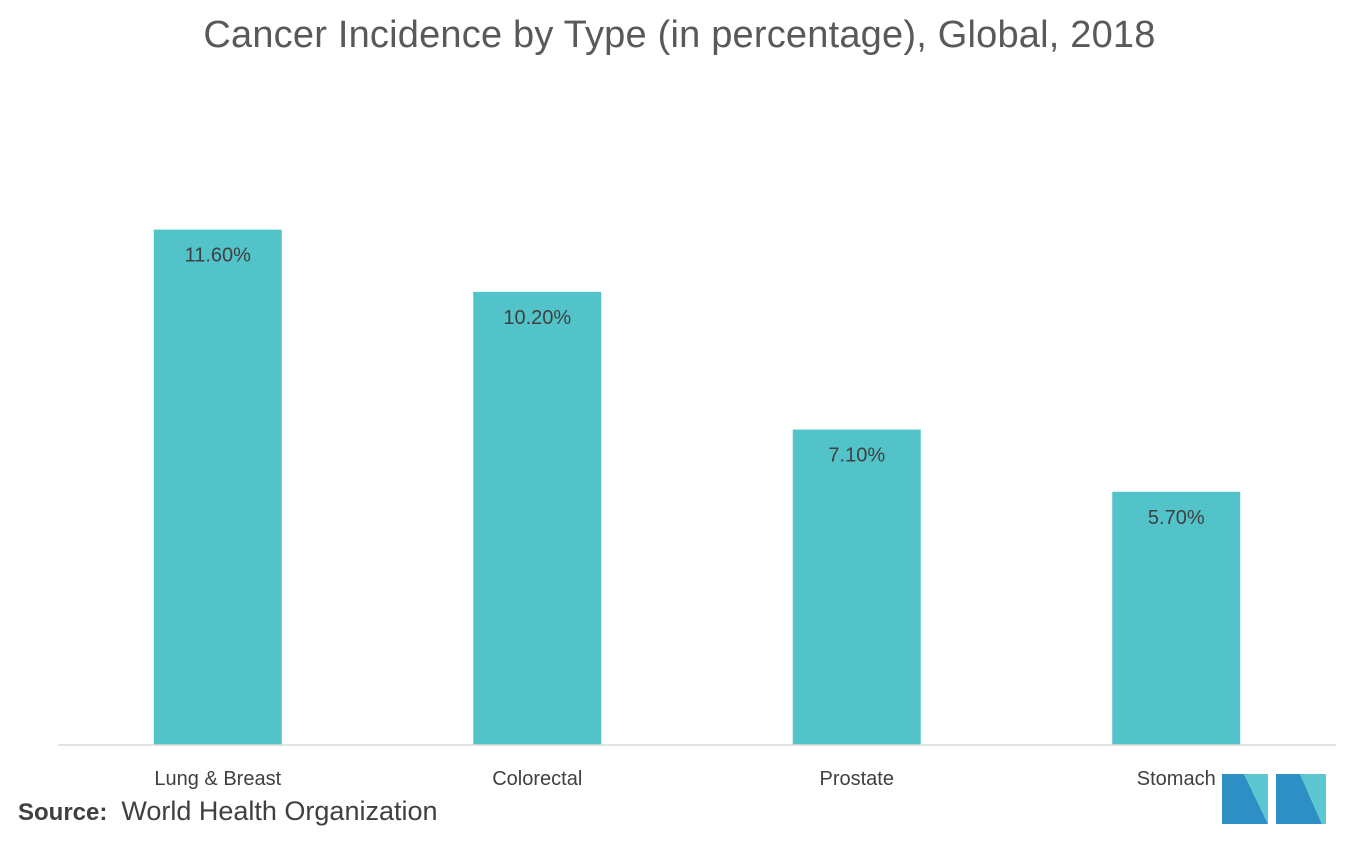  What do you see at coordinates (63, 812) in the screenshot?
I see `source-label: Source:` at bounding box center [63, 812].